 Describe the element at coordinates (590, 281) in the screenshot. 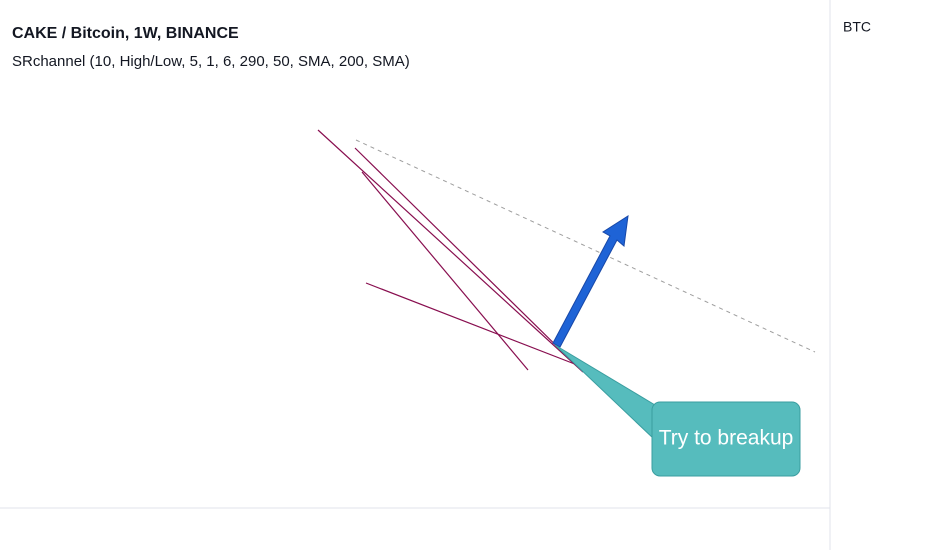

I see `up-arrow` at that location.